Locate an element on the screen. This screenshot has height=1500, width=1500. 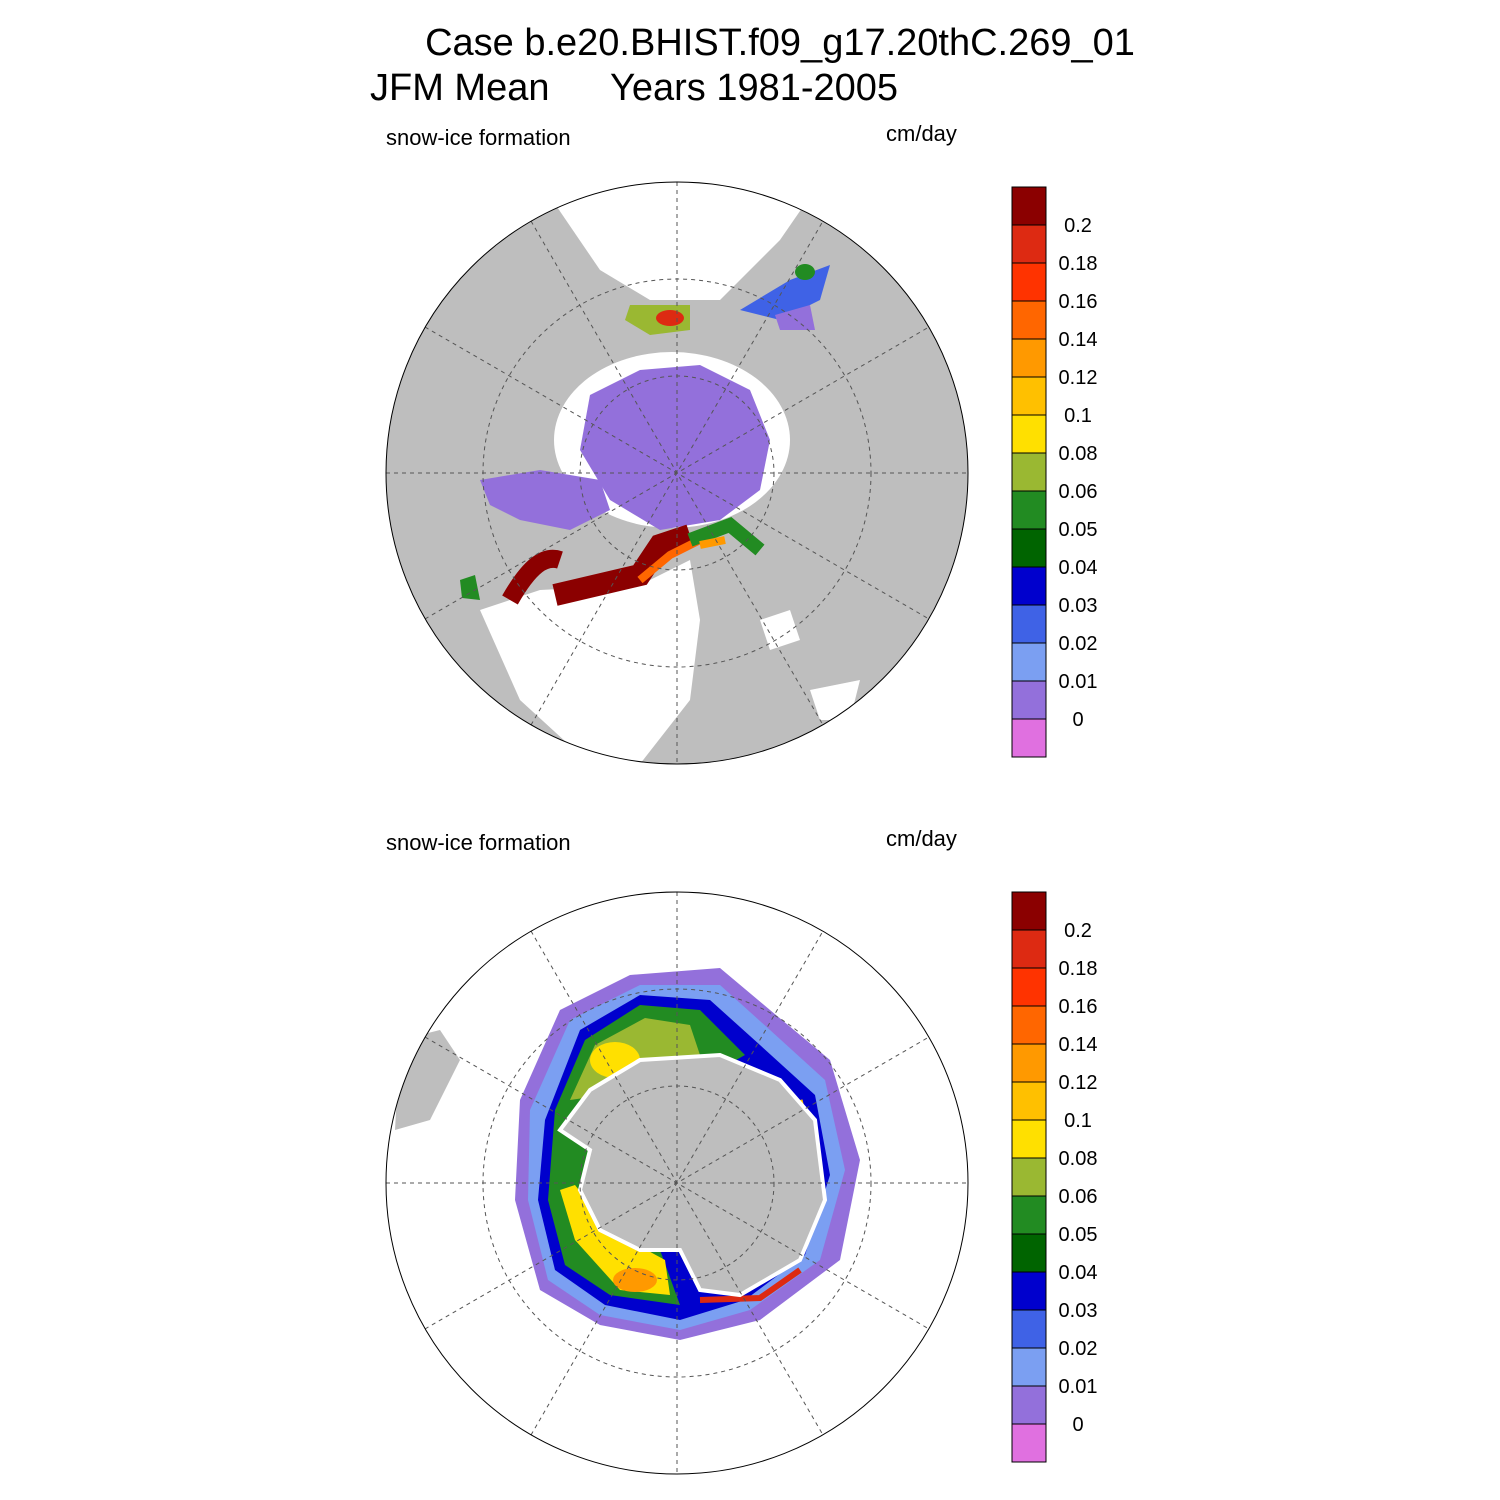
period: JFM Mean is located at coordinates (459, 88).